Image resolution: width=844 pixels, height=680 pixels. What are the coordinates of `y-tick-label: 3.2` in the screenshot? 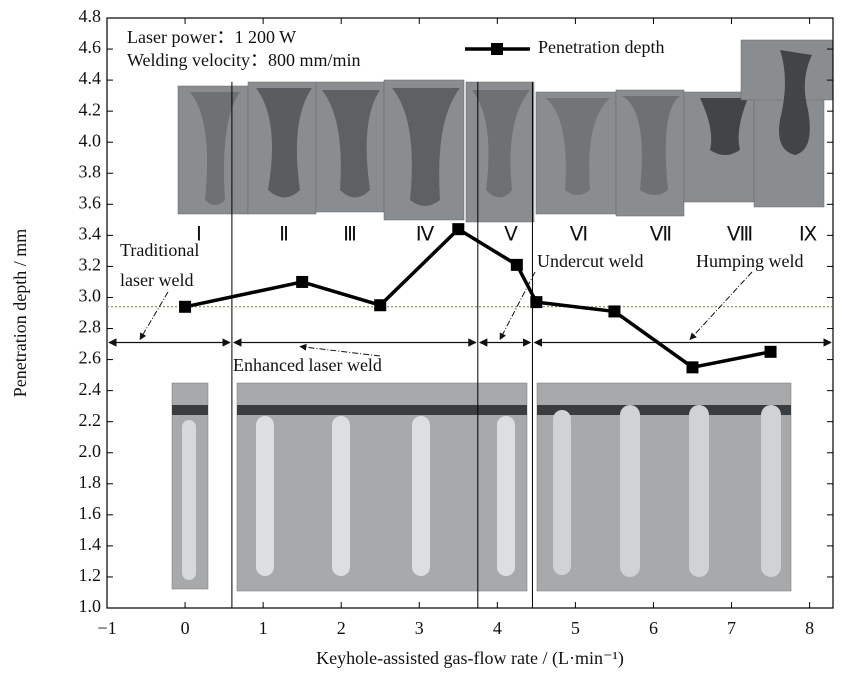 It's located at (90, 265).